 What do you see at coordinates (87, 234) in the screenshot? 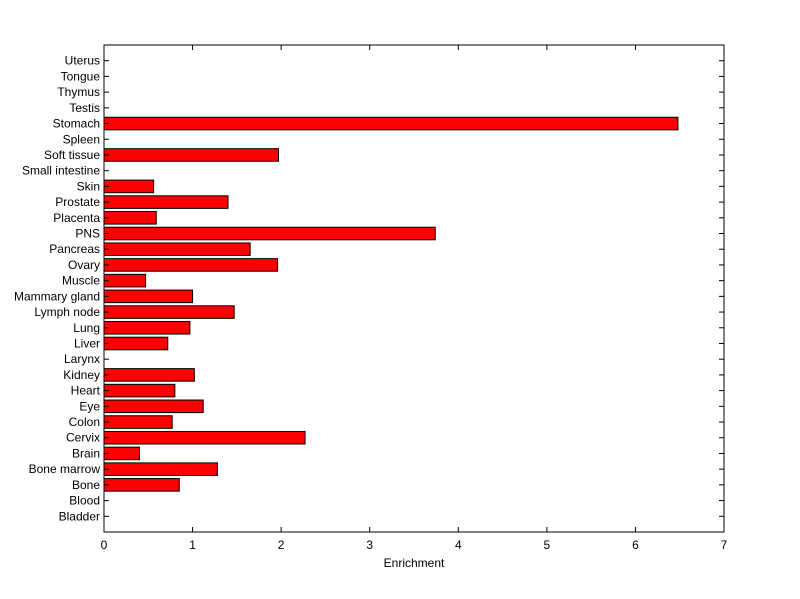
I see `y-tick-label-pns: PNS` at bounding box center [87, 234].